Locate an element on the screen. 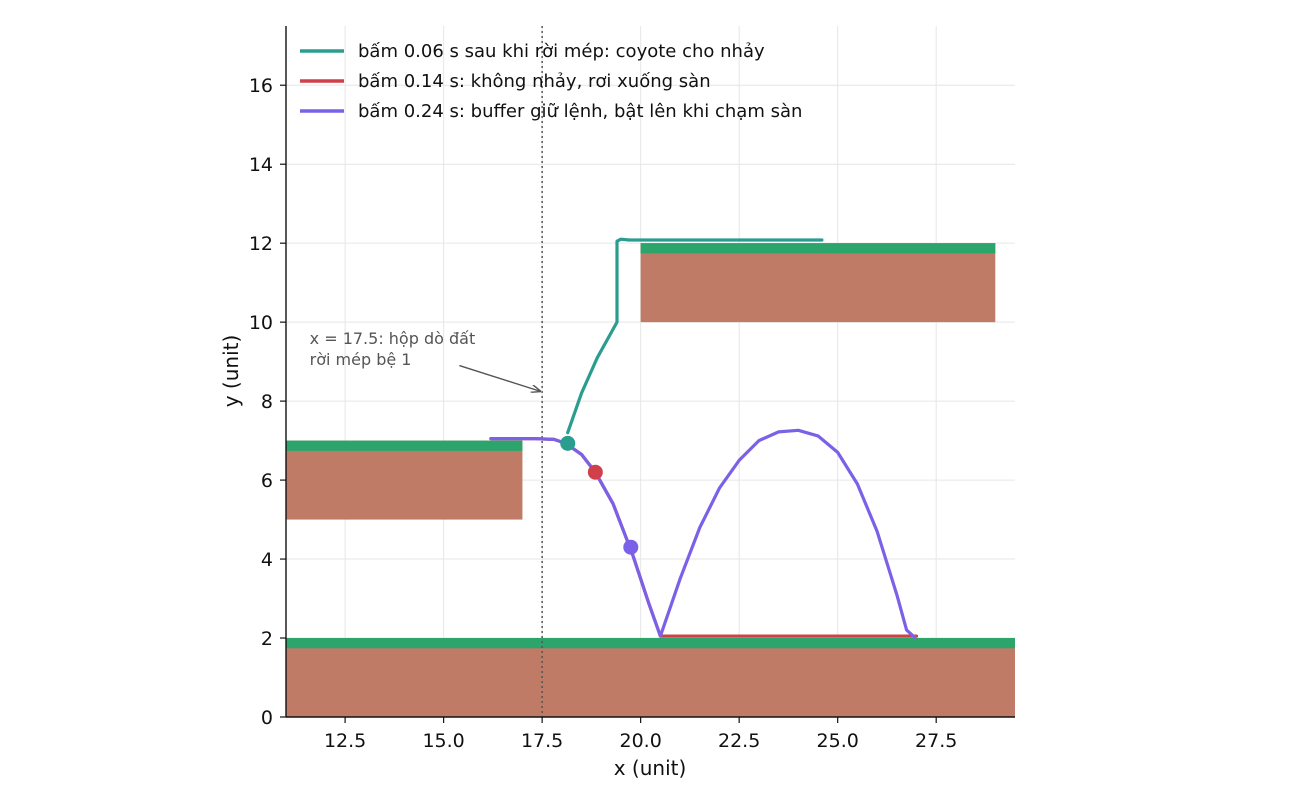  floor is located at coordinates (650, 677).